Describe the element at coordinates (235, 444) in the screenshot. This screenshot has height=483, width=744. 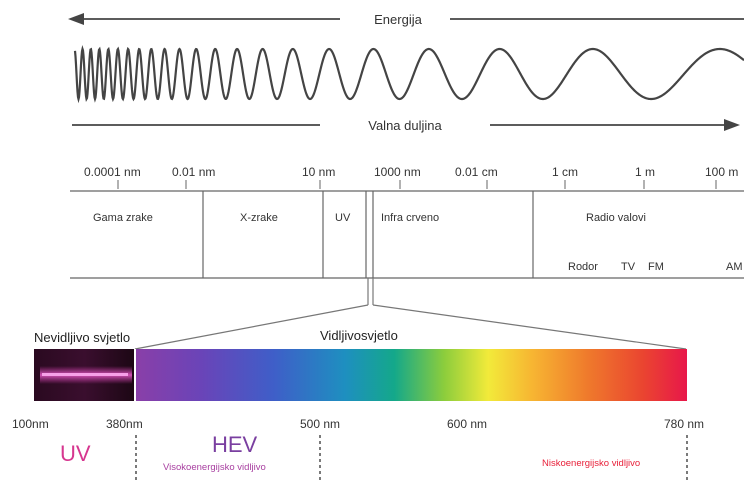
I see `hev-category-label: HEV` at that location.